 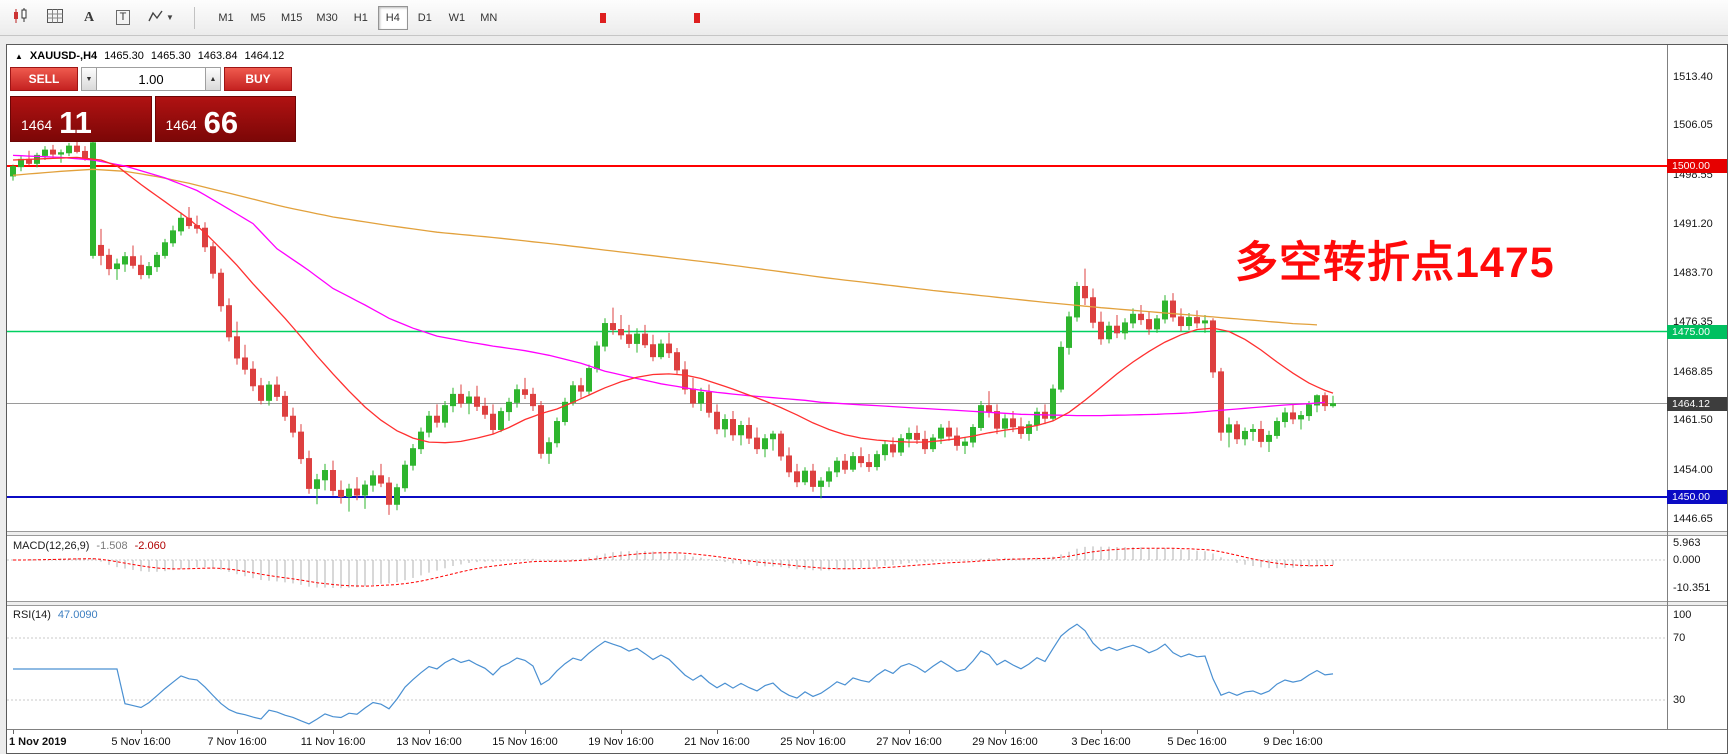 I want to click on price-axis-tick: 1468.85, so click(x=1693, y=371).